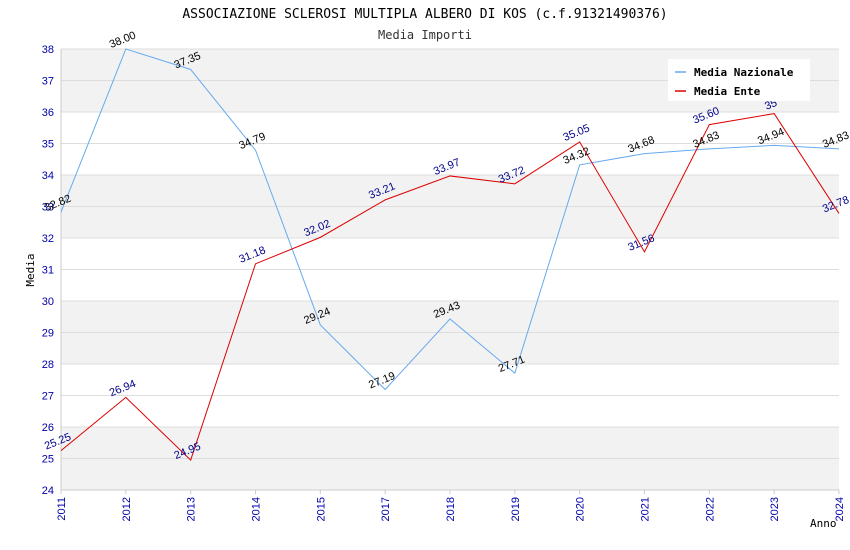  I want to click on x-tick-label: 2022, so click(710, 509).